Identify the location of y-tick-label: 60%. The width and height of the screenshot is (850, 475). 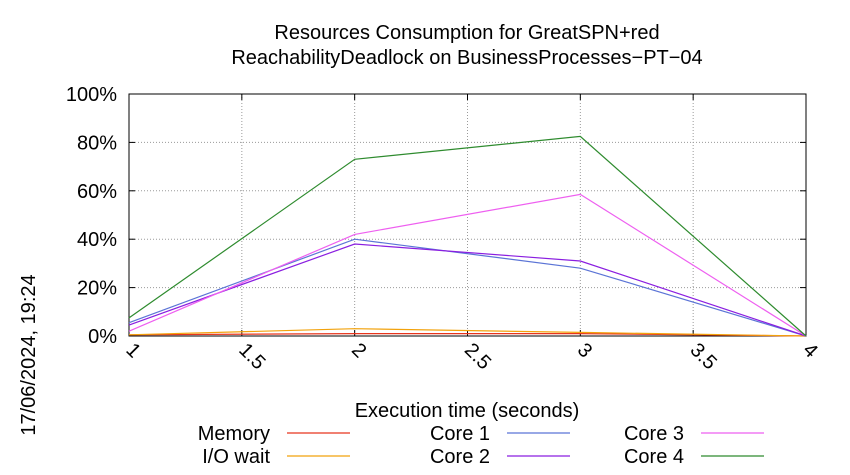
(97, 192).